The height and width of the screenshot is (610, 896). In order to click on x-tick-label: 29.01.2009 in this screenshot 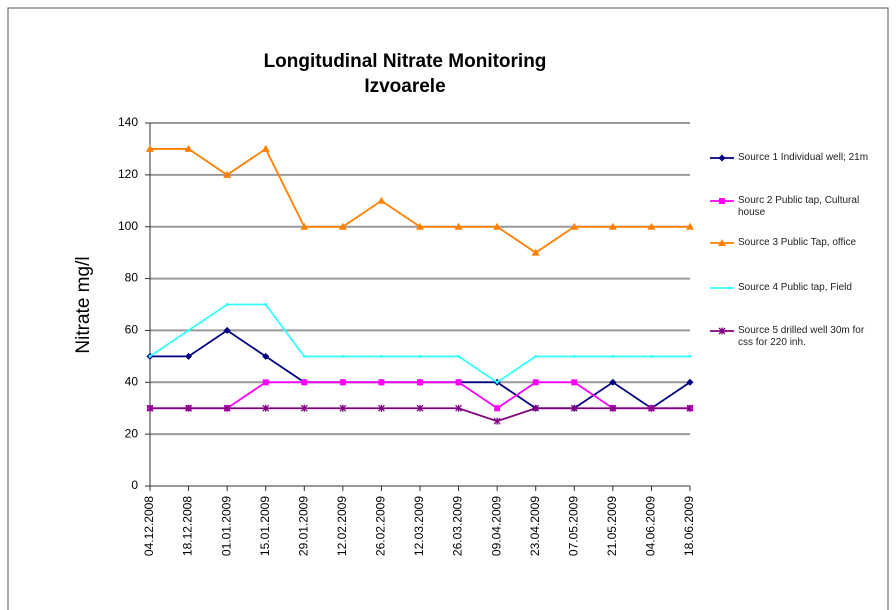, I will do `click(303, 526)`.